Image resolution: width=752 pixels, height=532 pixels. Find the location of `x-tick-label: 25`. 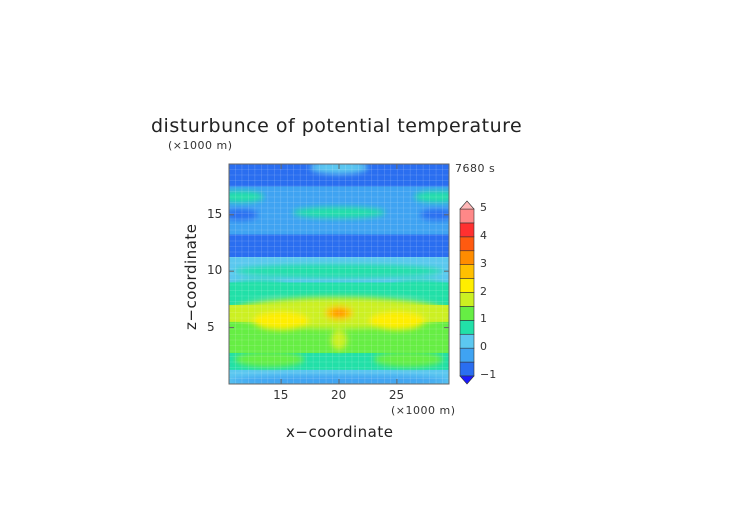

x-tick-label: 25 is located at coordinates (396, 395).